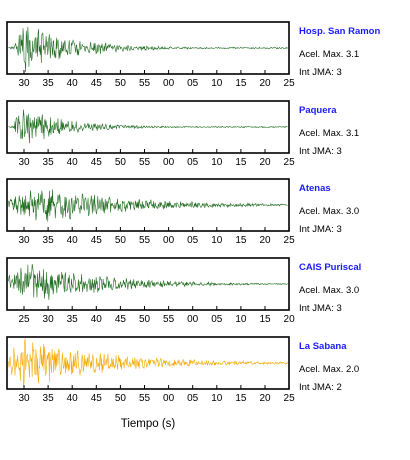 The height and width of the screenshot is (460, 410). I want to click on station-name: Atenas, so click(315, 188).